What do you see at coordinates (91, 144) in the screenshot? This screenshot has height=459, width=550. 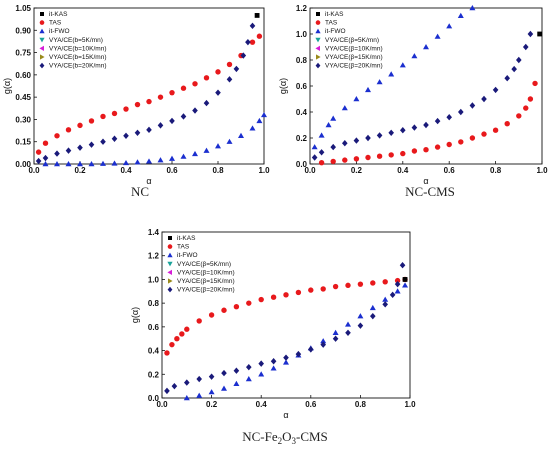 I see `data-point-vya-ce-b-20k-mn--5` at bounding box center [91, 144].